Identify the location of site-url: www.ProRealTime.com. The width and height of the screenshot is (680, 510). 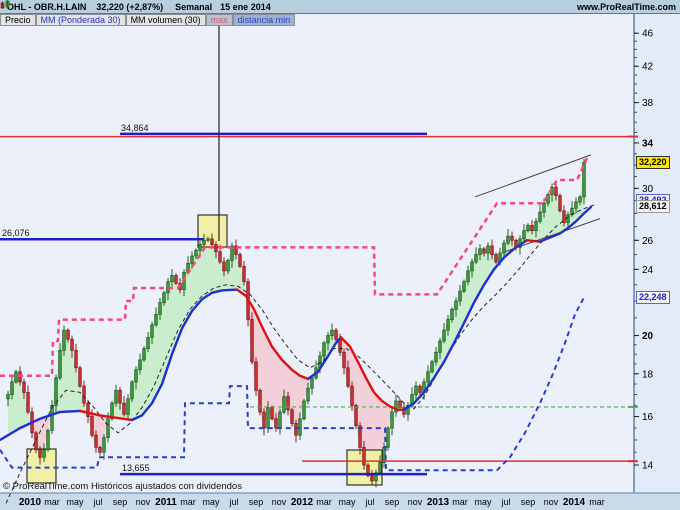
(626, 6).